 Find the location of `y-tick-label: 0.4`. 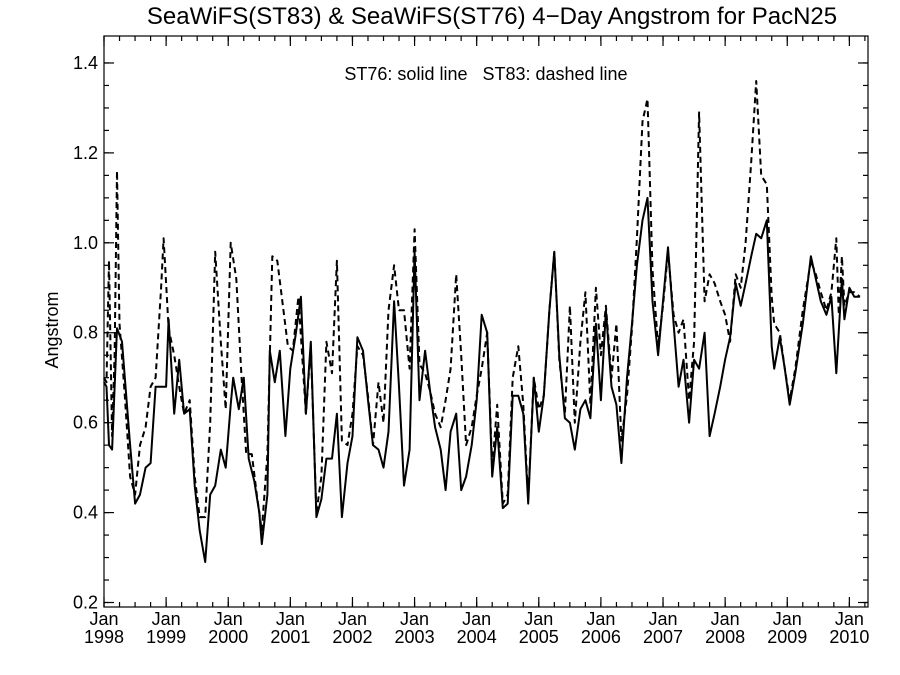

y-tick-label: 0.4 is located at coordinates (85, 513).